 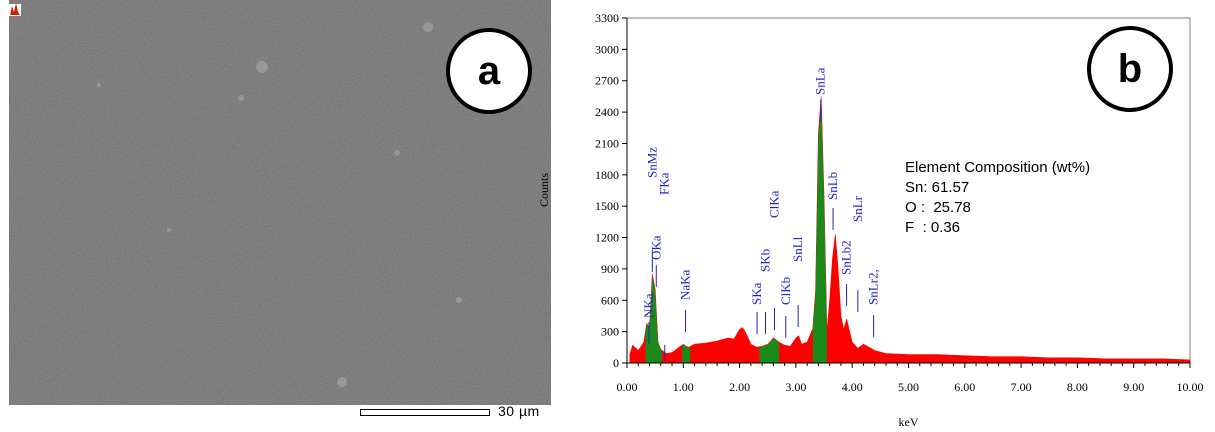 I want to click on x-tick-label: 0.00, so click(x=627, y=387).